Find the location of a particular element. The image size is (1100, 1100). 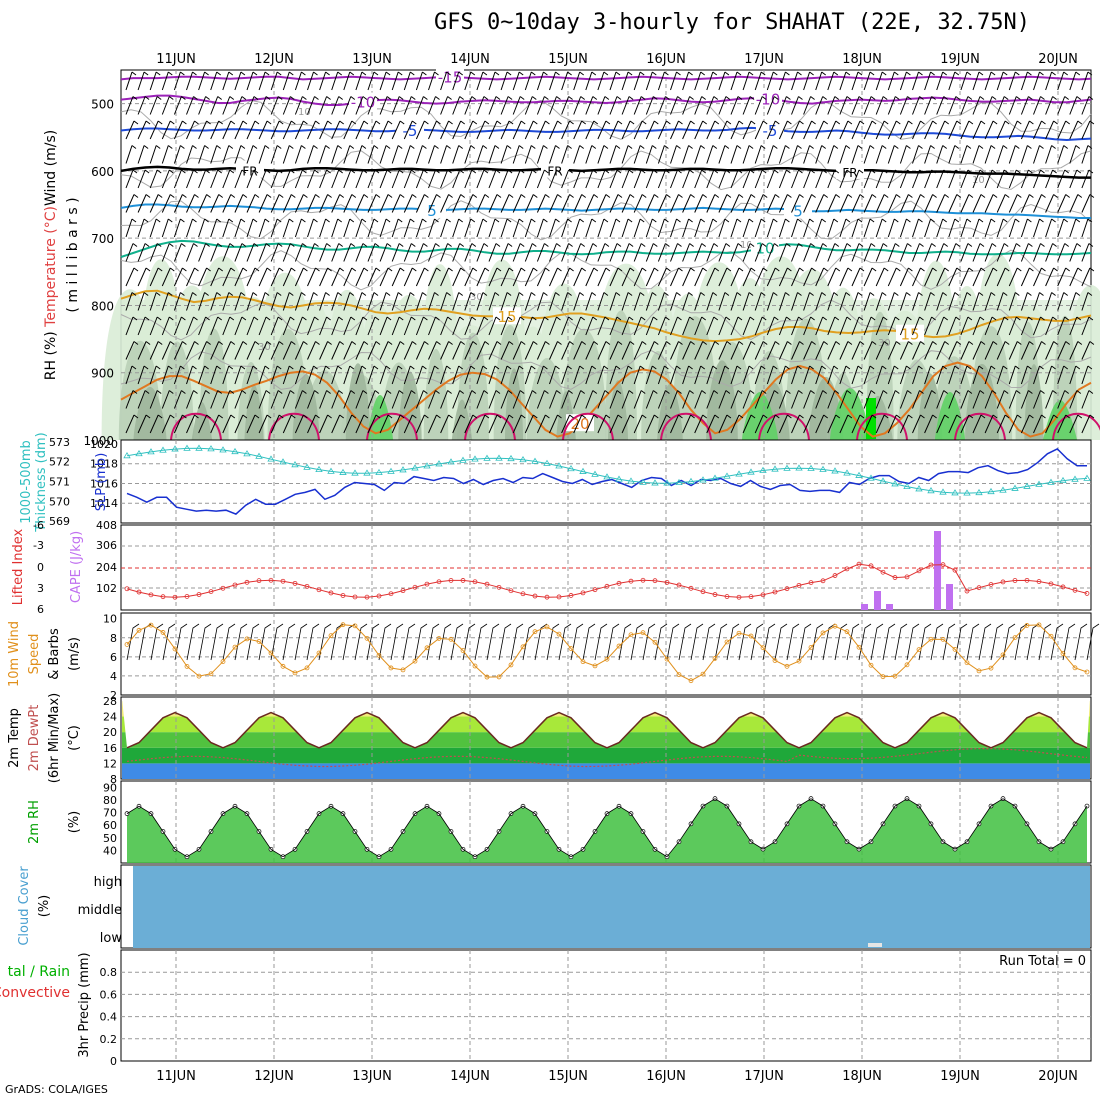

temp-band is located at coordinates (606, 755).